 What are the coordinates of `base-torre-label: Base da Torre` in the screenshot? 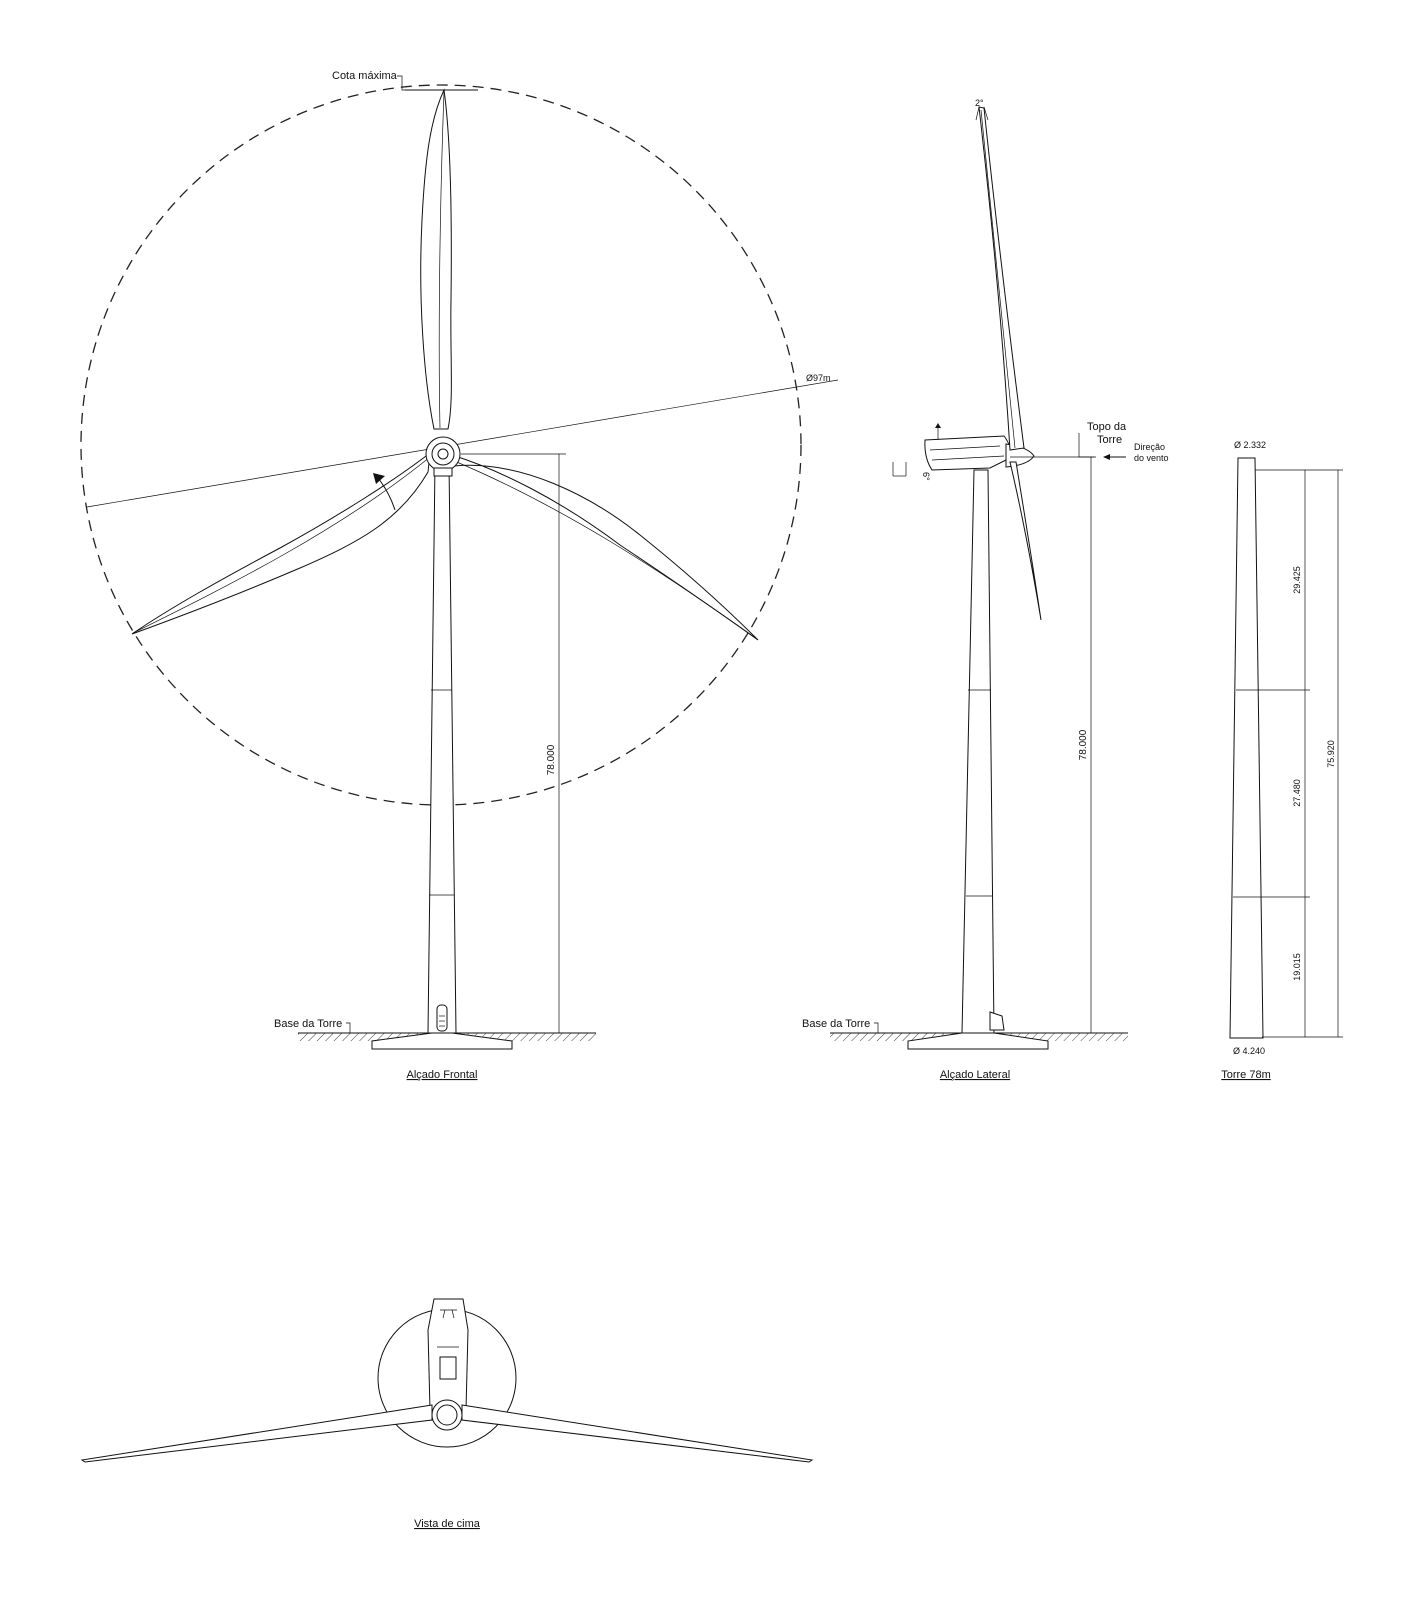 It's located at (308, 1024).